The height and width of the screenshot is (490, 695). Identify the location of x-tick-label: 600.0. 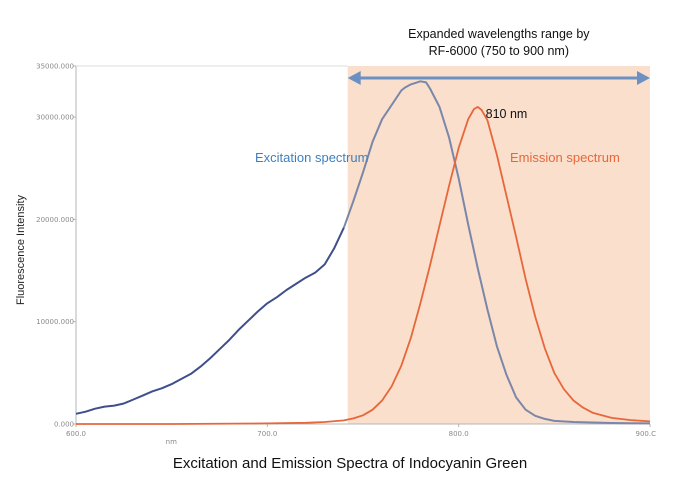
(76, 434).